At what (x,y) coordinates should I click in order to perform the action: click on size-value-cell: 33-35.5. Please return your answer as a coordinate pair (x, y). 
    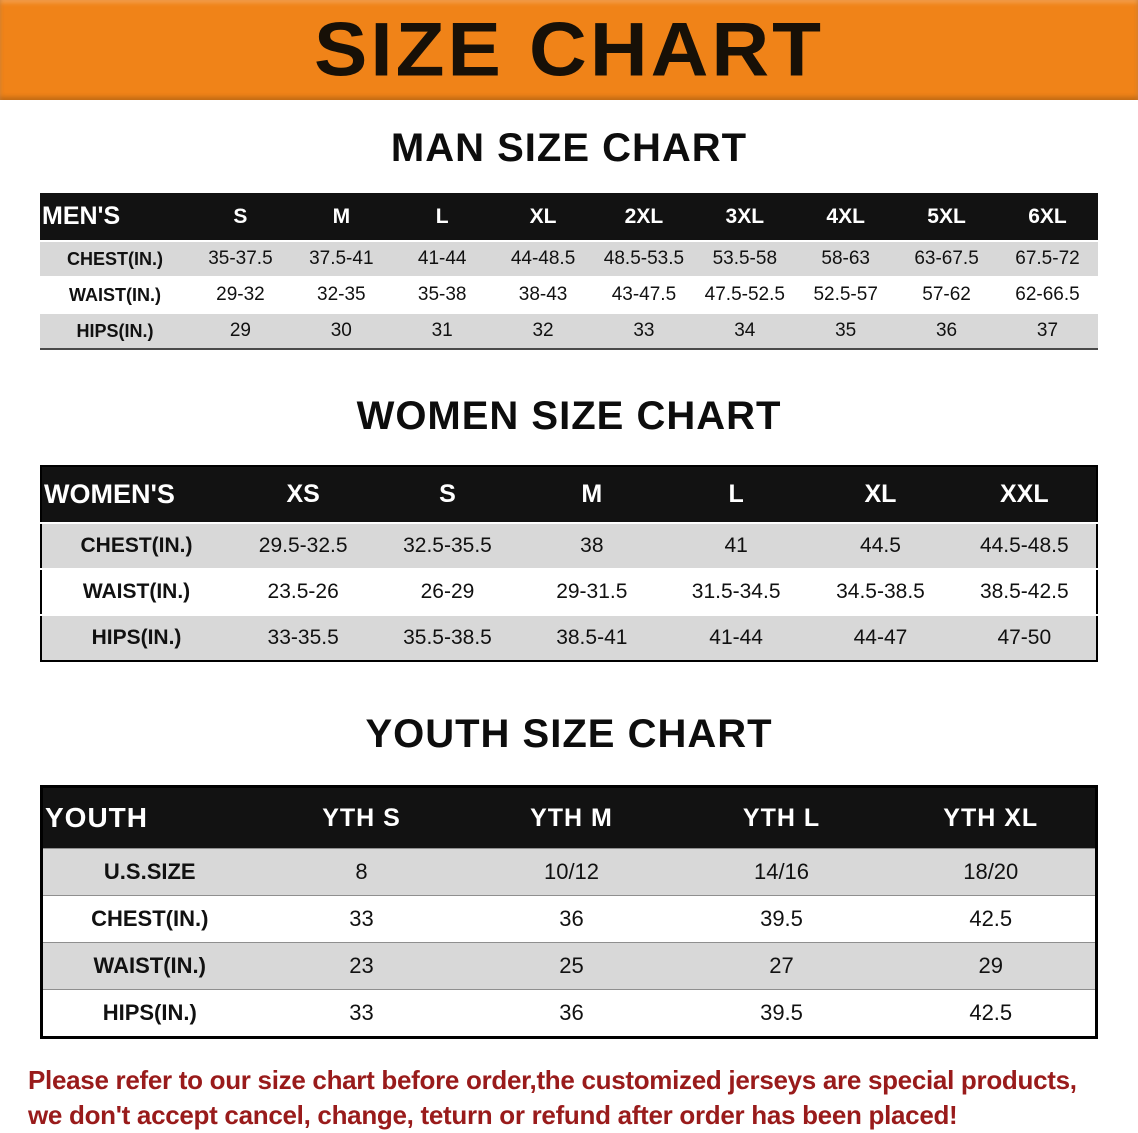
    Looking at the image, I should click on (303, 637).